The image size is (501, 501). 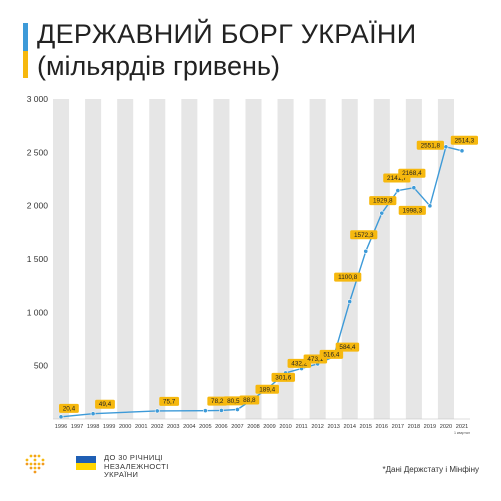 I want to click on title-accent-bar, so click(x=25, y=50).